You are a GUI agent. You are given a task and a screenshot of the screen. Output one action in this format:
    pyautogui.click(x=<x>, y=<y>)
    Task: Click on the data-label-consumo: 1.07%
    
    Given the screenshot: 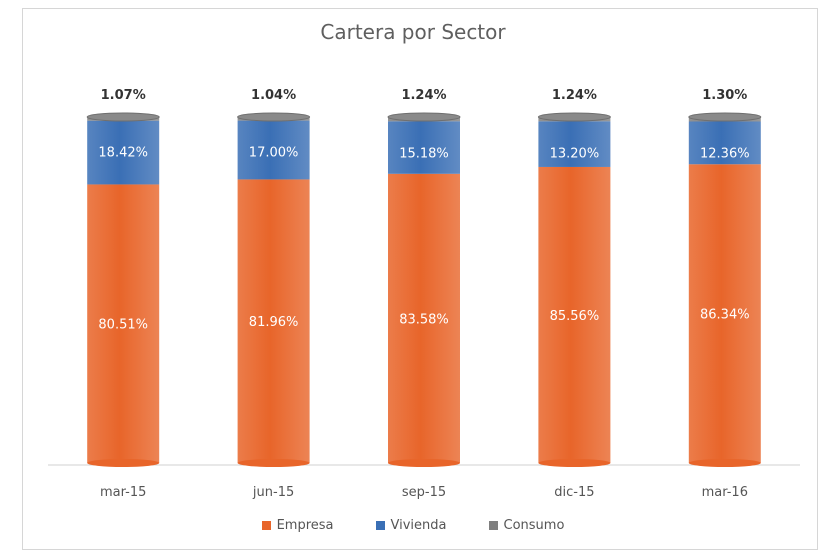 What is the action you would take?
    pyautogui.click(x=123, y=95)
    